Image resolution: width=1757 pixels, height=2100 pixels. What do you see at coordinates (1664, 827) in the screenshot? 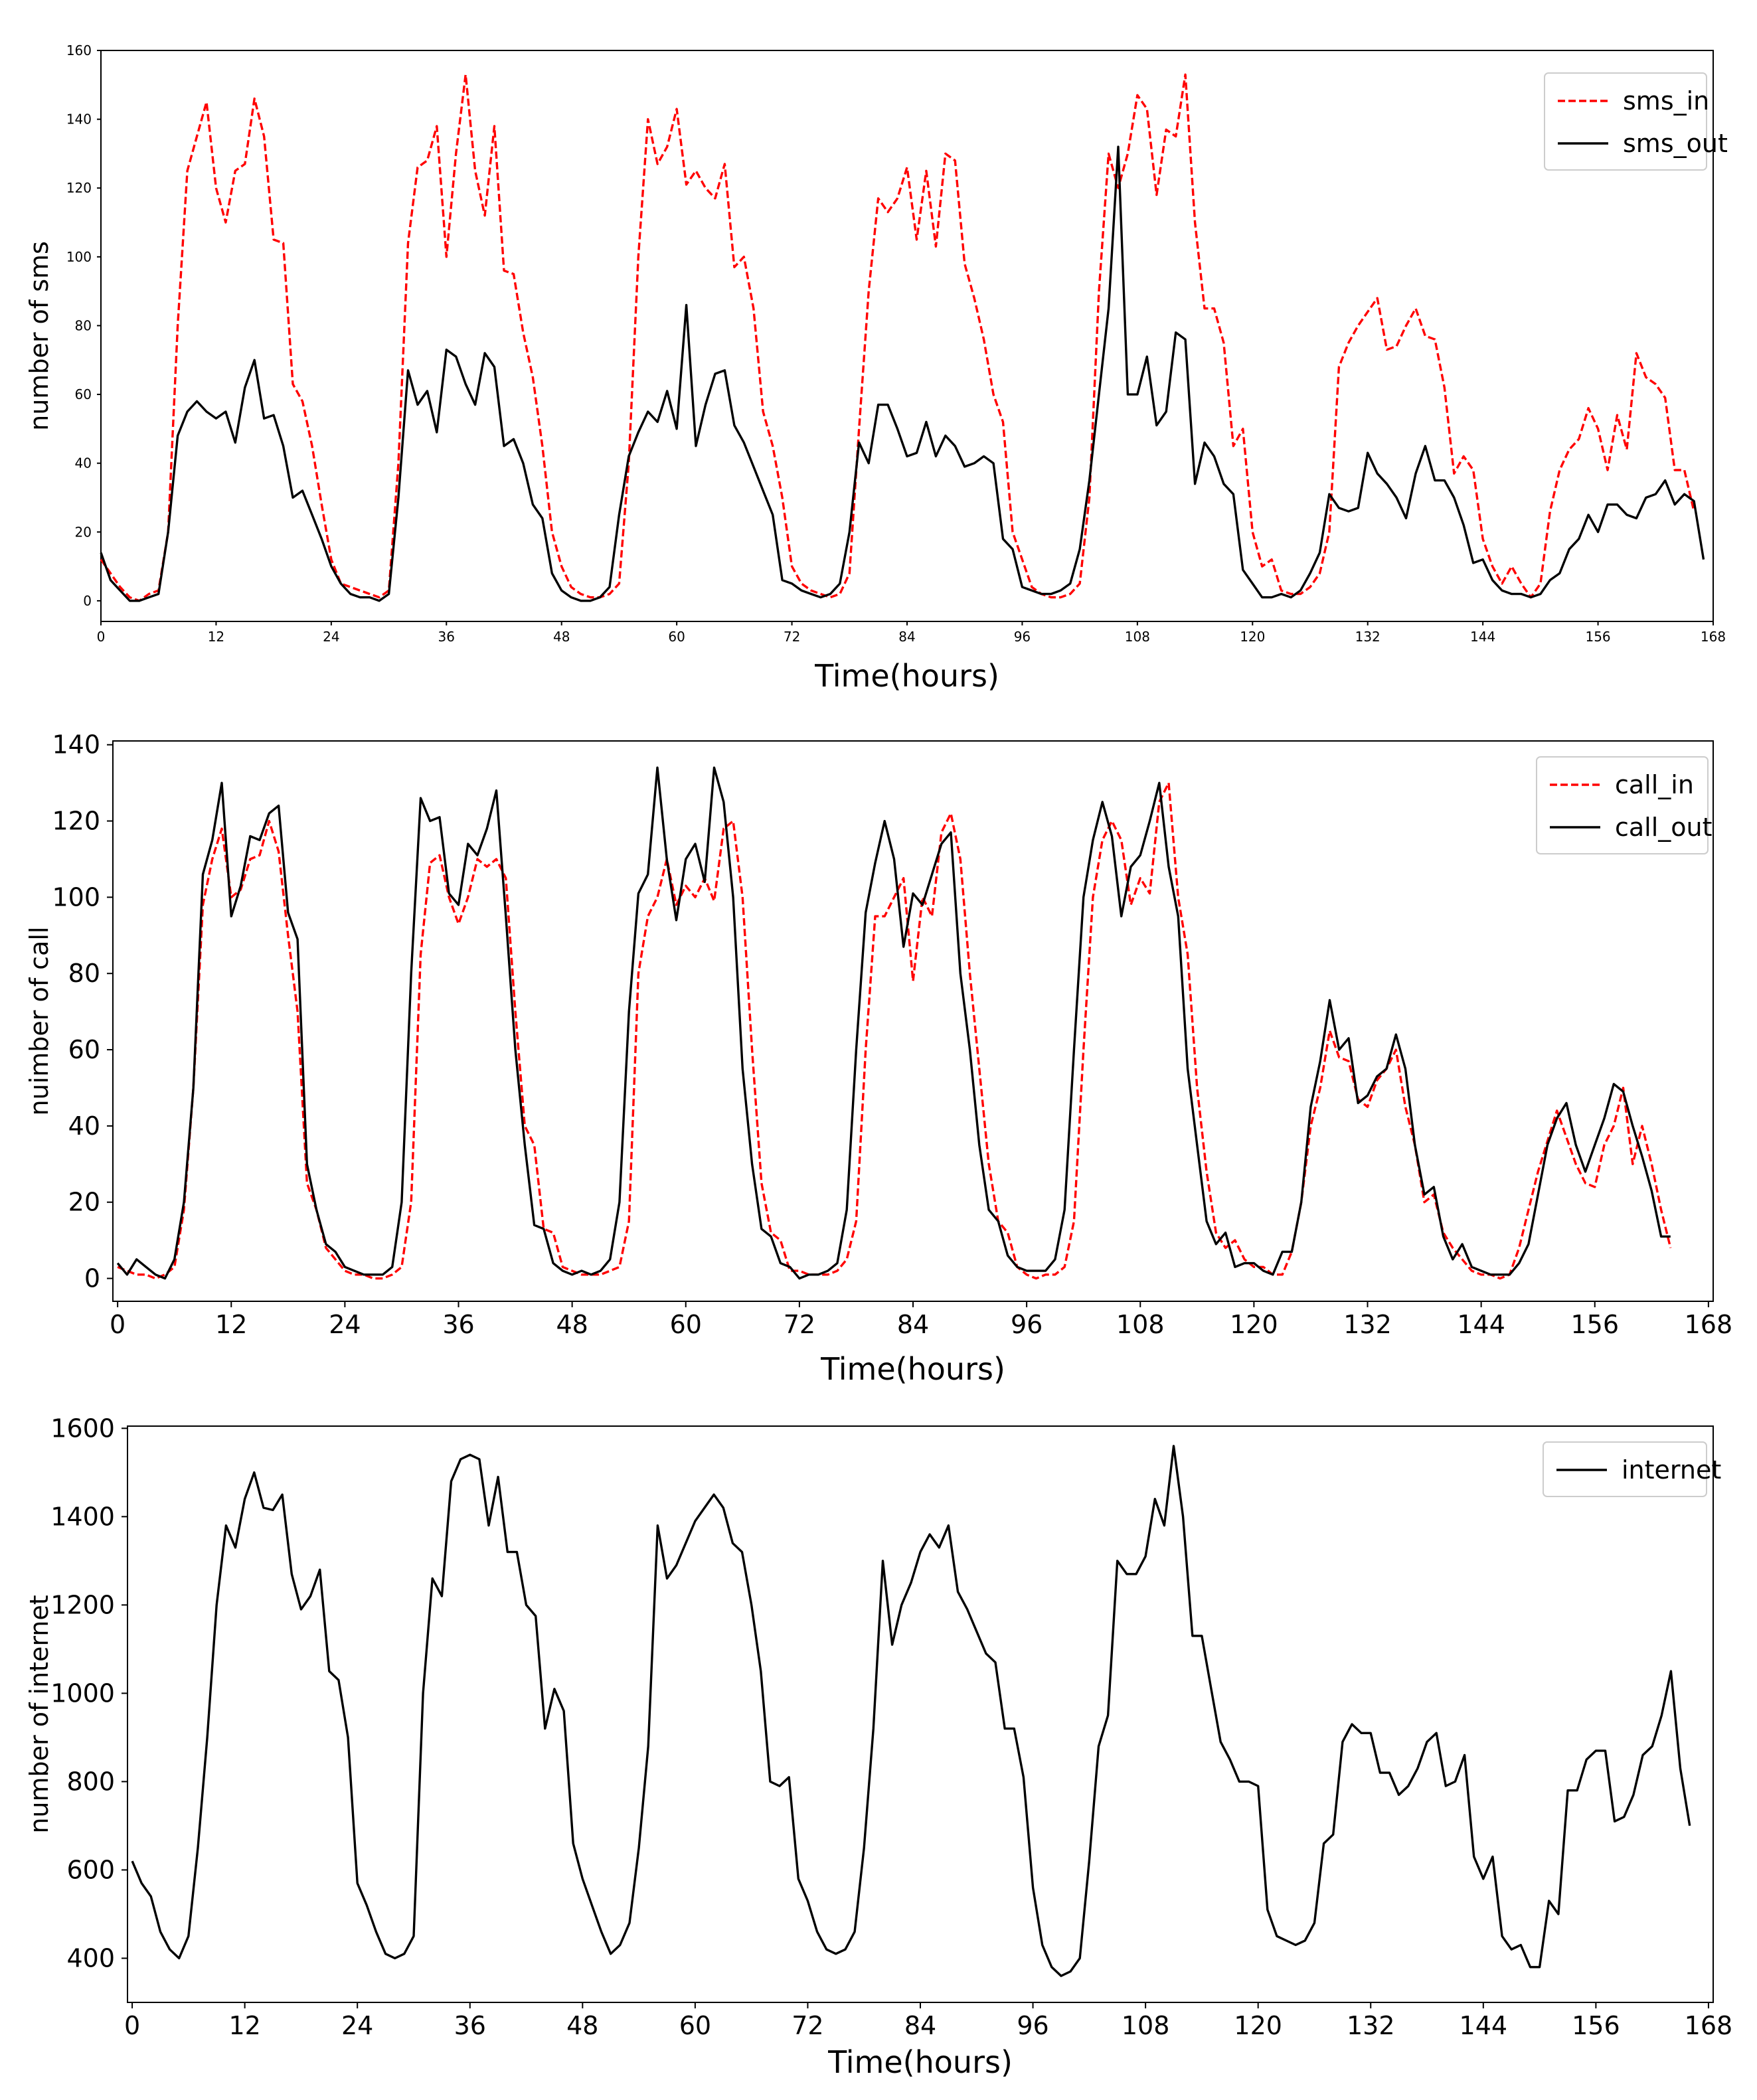
I see `legend-label-call_out: call_out` at bounding box center [1664, 827].